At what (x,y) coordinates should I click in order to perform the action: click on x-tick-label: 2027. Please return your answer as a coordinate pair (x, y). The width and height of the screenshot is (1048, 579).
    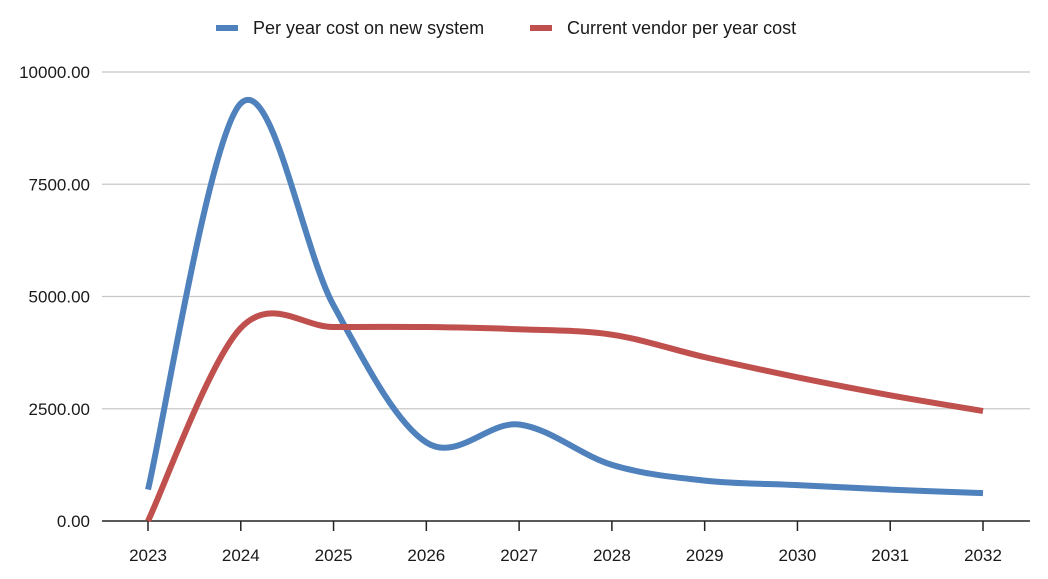
    Looking at the image, I should click on (519, 555).